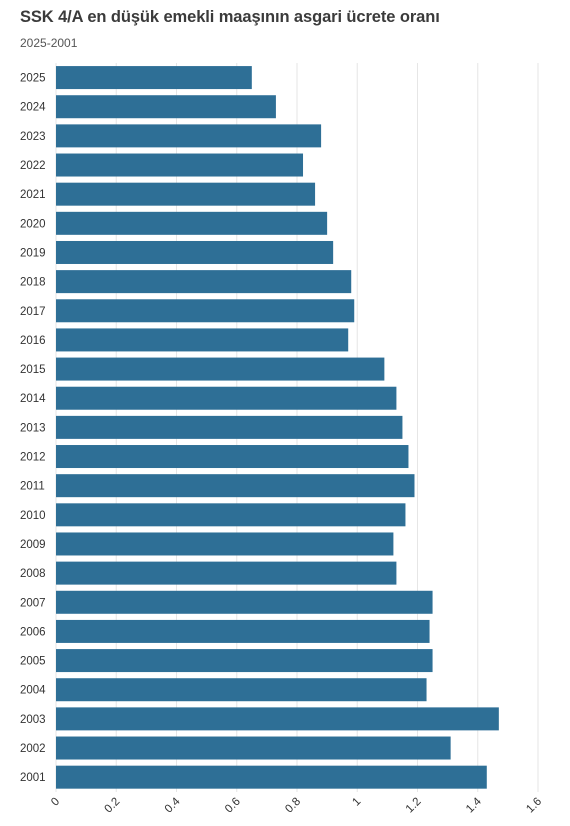  Describe the element at coordinates (49, 43) in the screenshot. I see `chart-subtitle: 2025-2001` at that location.